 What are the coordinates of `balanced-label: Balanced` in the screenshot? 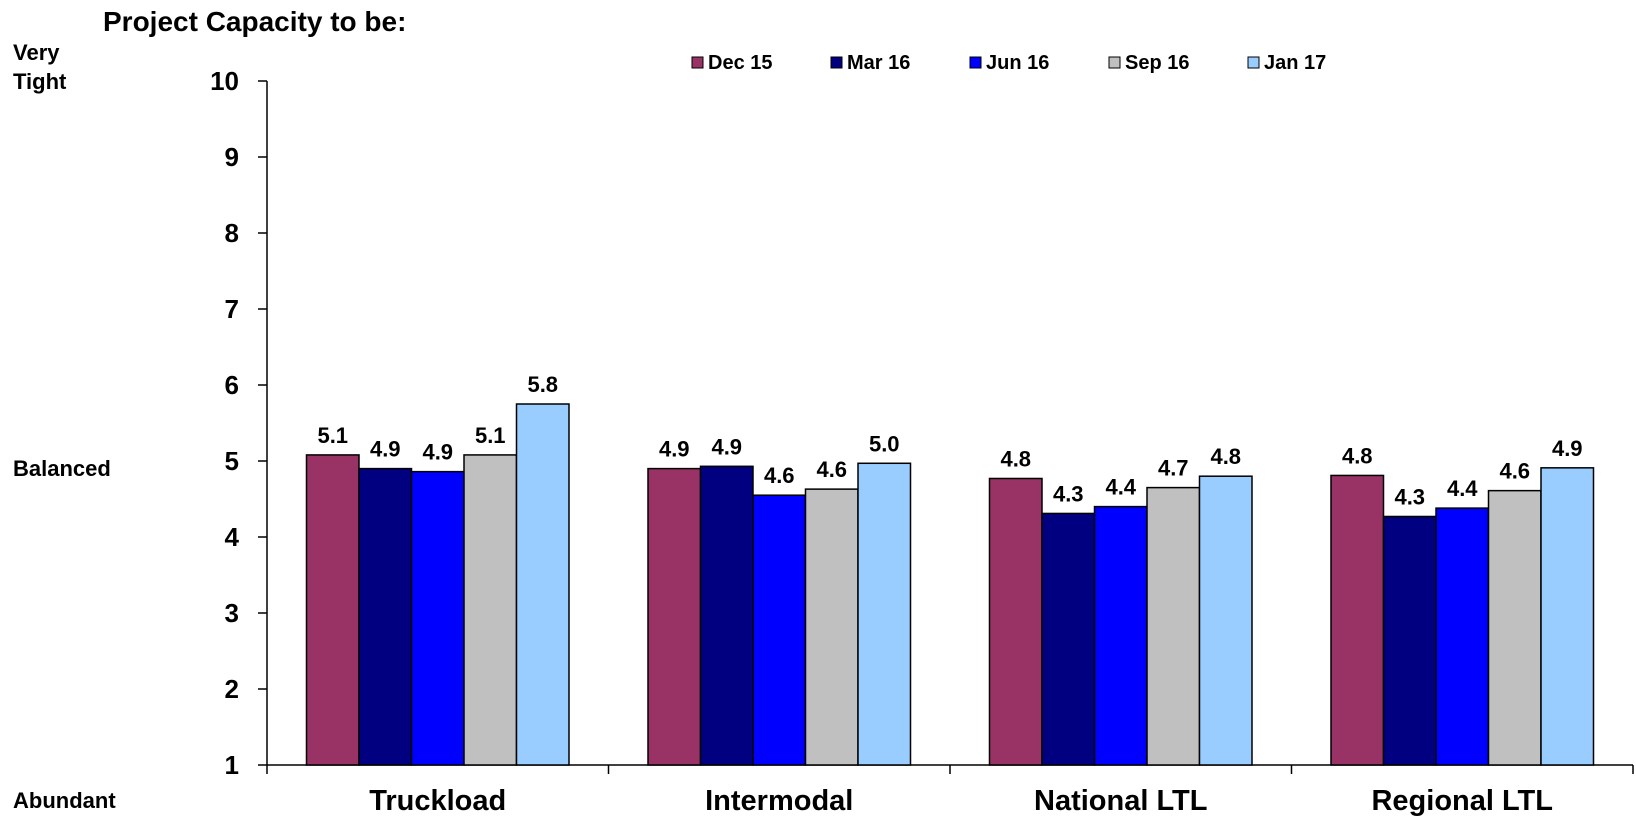 It's located at (62, 468).